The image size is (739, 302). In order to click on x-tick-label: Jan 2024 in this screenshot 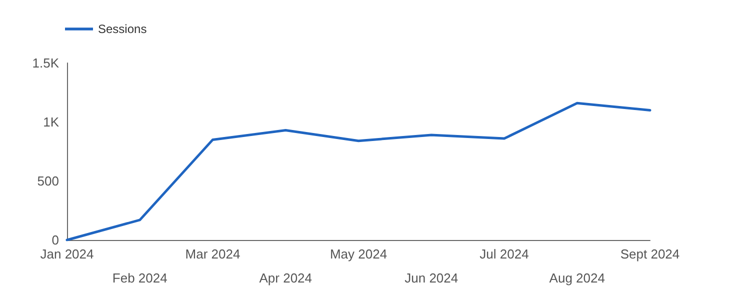, I will do `click(67, 254)`.